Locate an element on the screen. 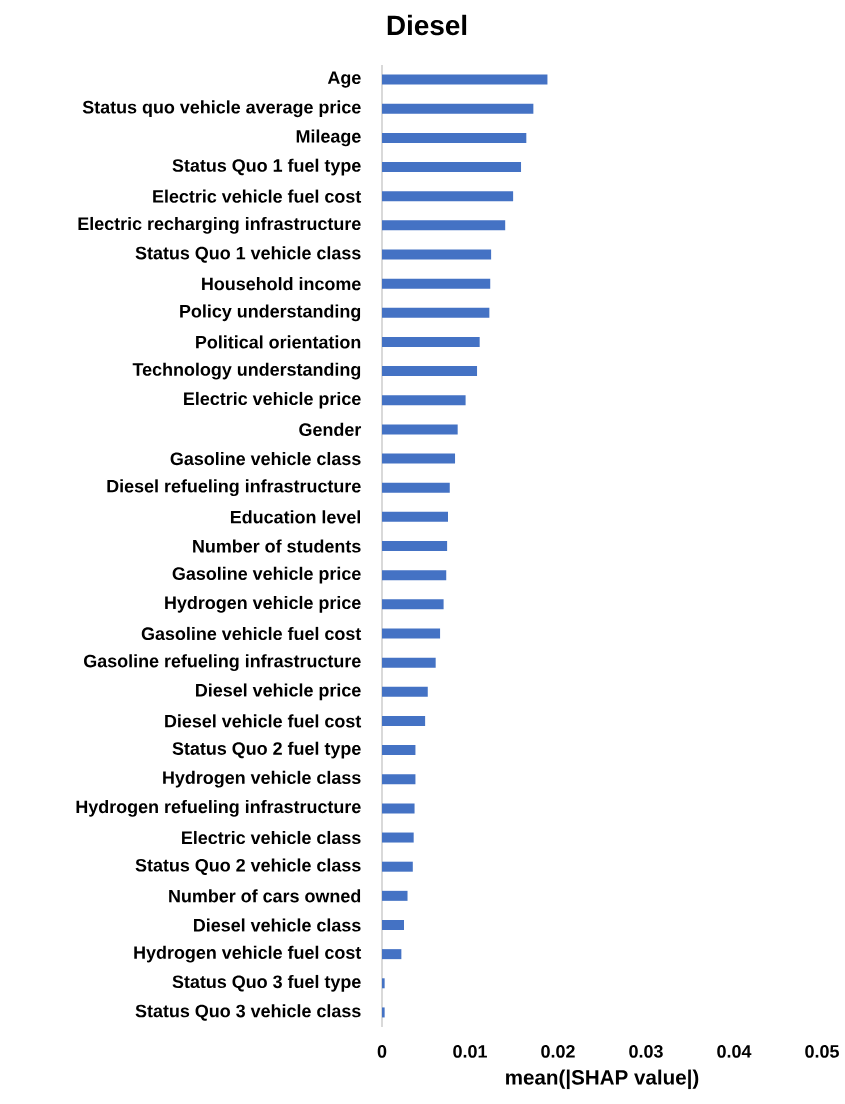  y-tick-label: Age is located at coordinates (344, 79).